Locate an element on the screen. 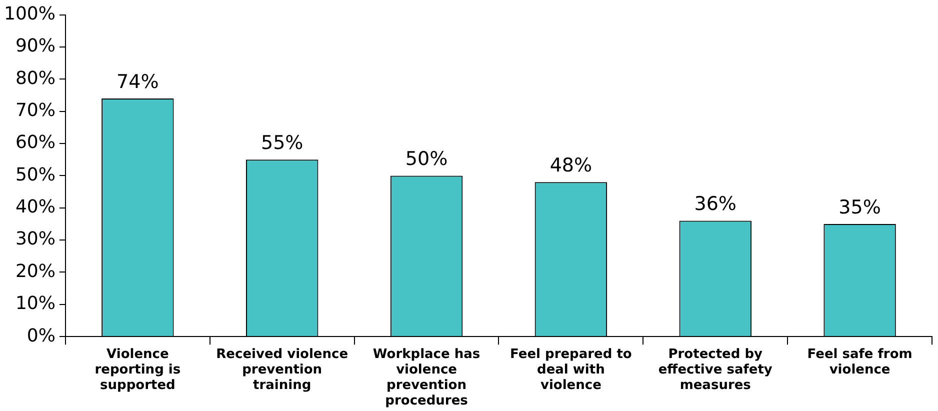  x-tick-label: Feel prepared to deal with violence is located at coordinates (571, 369).